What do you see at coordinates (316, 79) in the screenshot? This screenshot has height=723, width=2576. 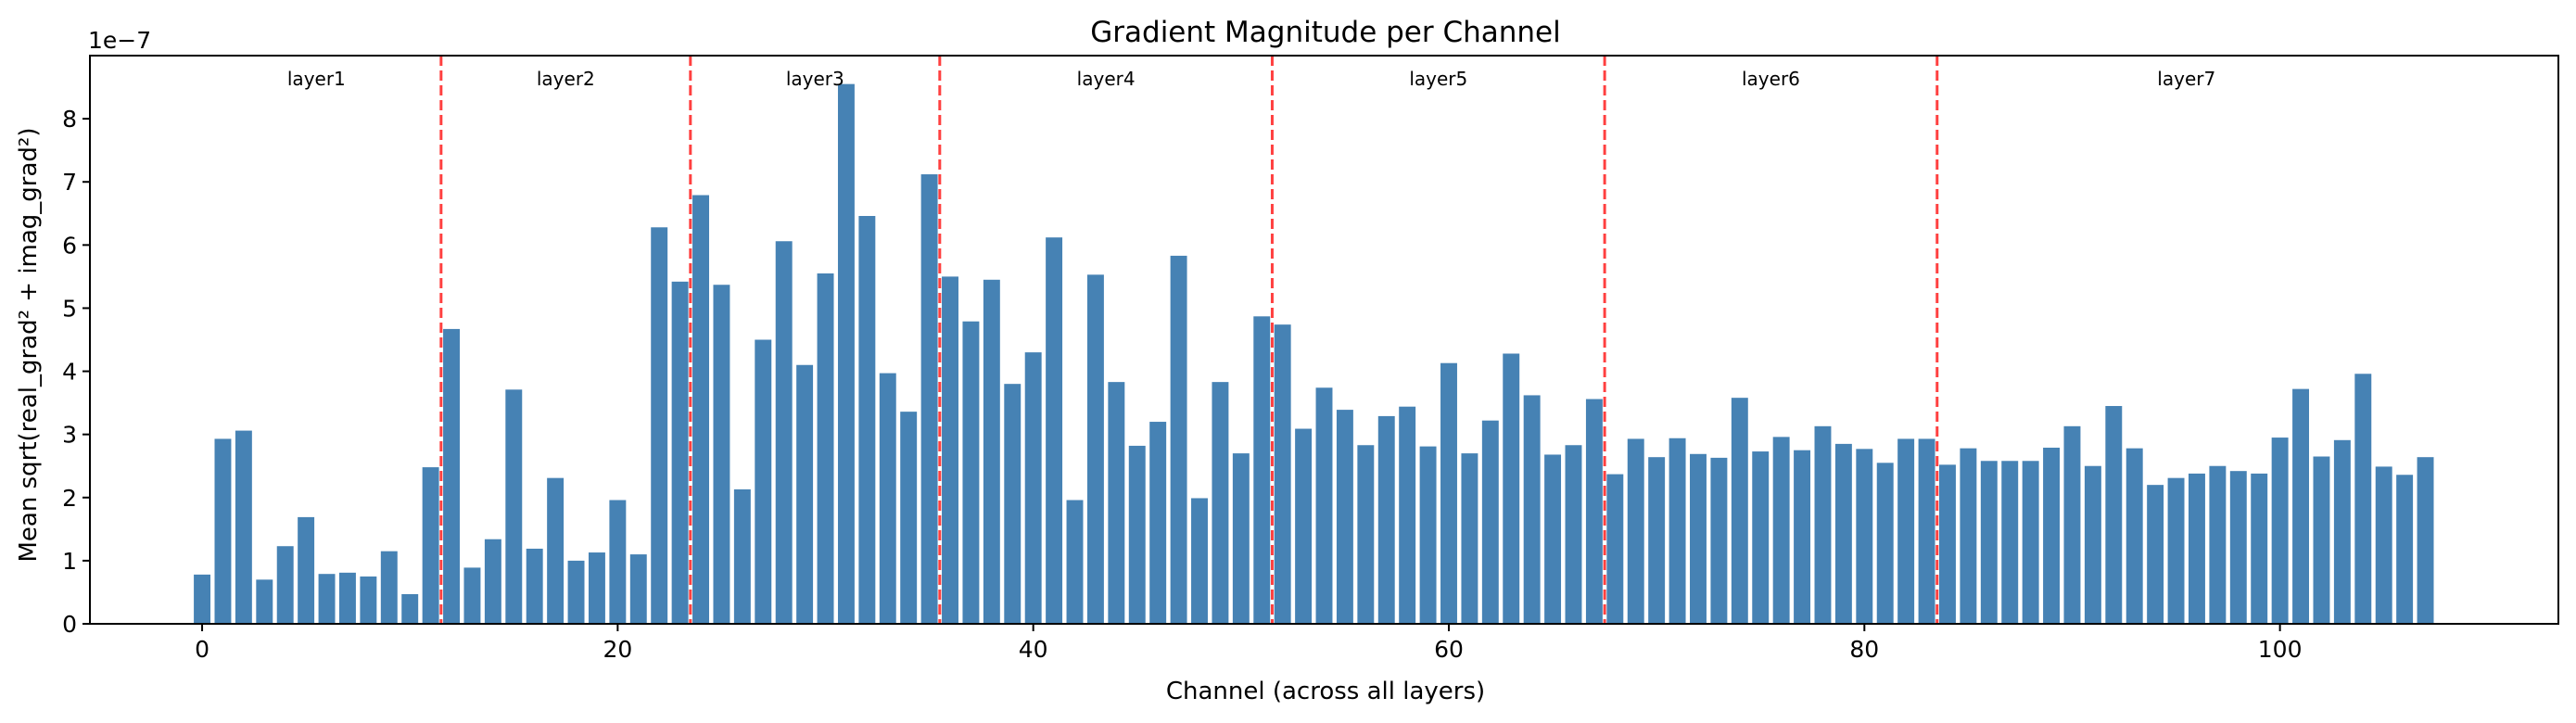 I see `layer-label-layer1: layer1` at bounding box center [316, 79].